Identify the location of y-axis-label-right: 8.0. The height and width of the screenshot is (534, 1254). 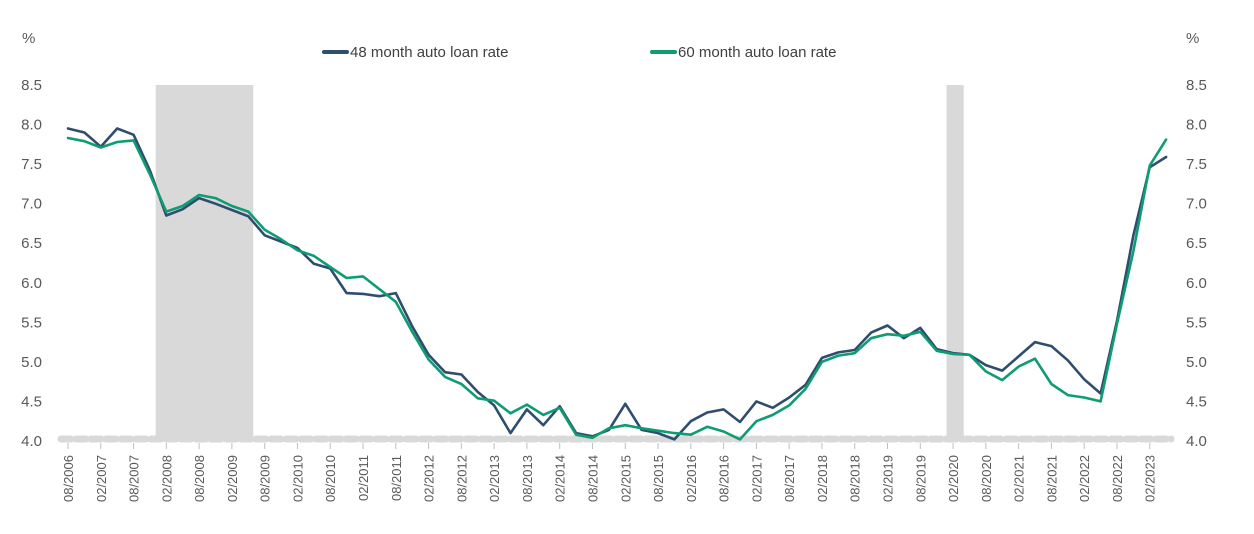
(1196, 125).